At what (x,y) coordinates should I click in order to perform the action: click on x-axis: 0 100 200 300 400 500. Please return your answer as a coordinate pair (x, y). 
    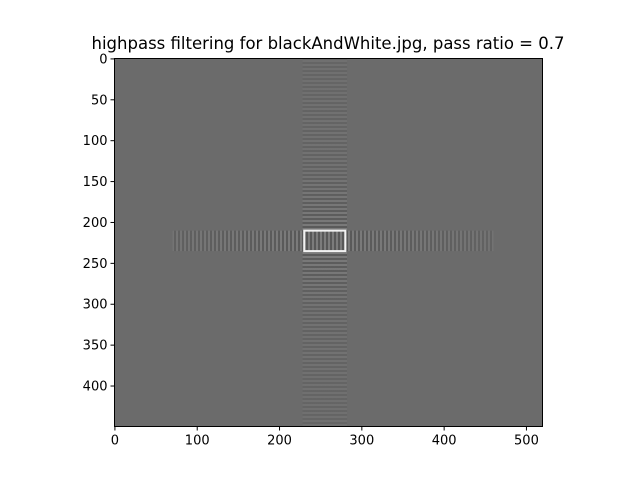
    Looking at the image, I should click on (325, 437).